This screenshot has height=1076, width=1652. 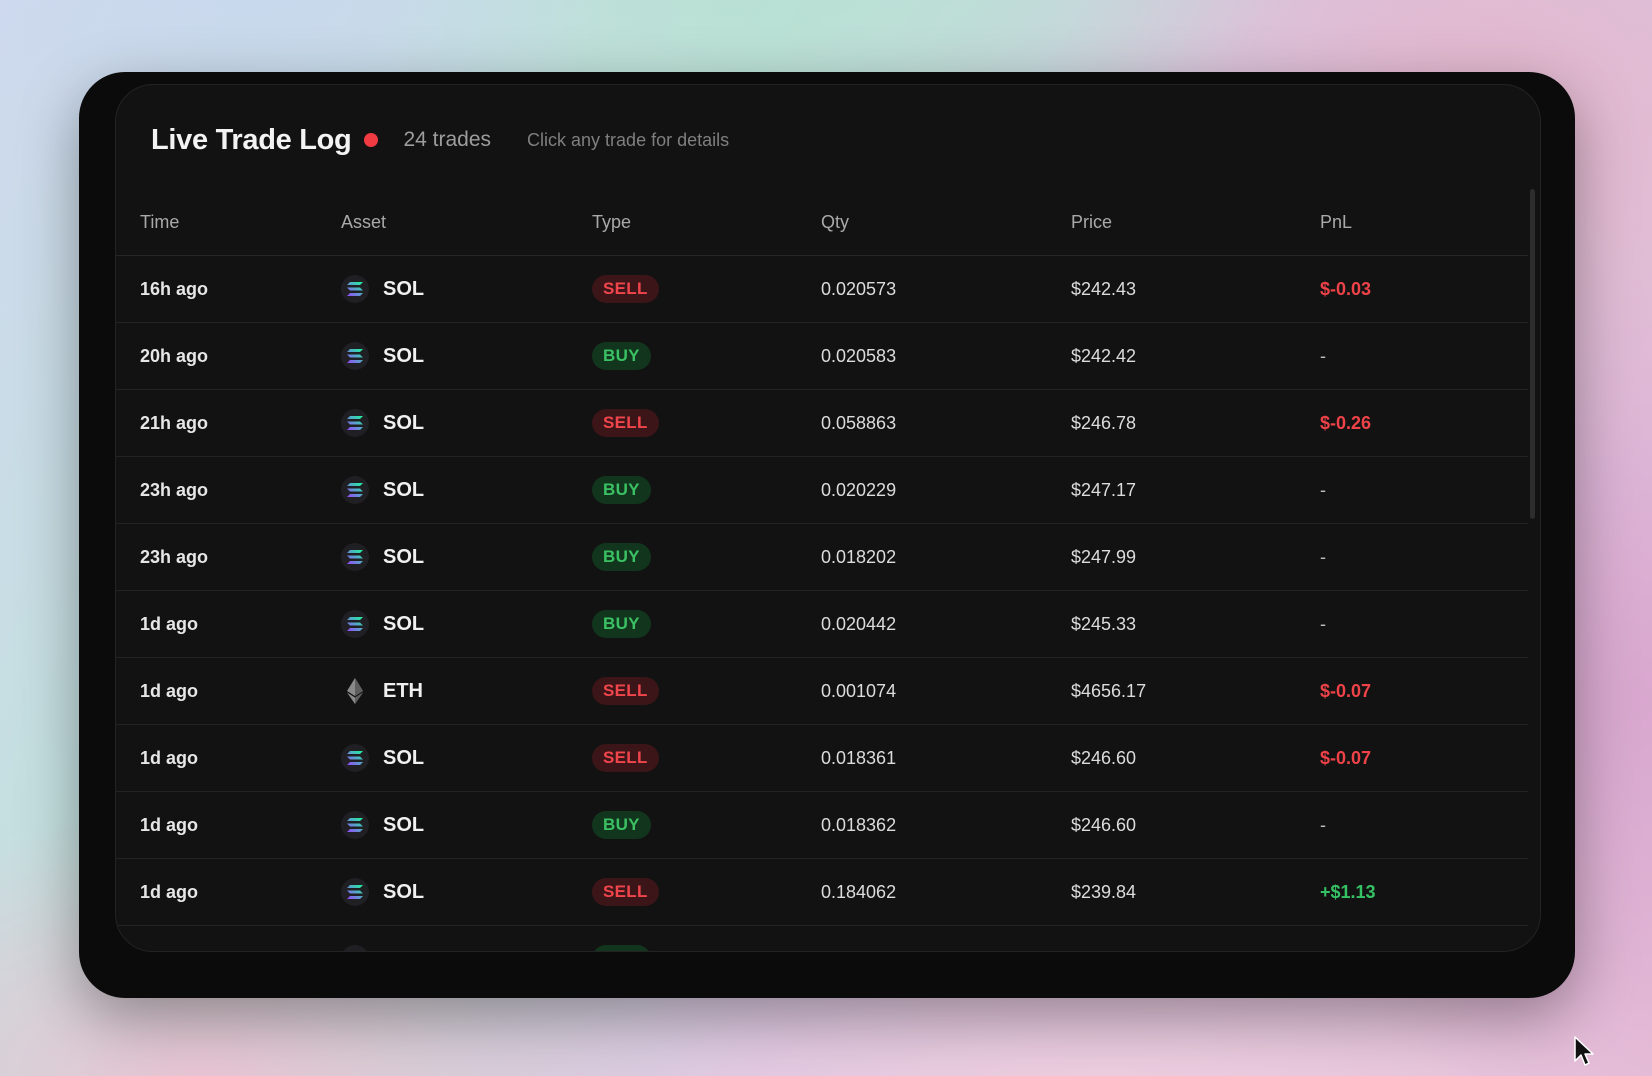 I want to click on table-row: 1d ago SOL SELL 0.184062 $239.84 +$1.13, so click(x=822, y=892).